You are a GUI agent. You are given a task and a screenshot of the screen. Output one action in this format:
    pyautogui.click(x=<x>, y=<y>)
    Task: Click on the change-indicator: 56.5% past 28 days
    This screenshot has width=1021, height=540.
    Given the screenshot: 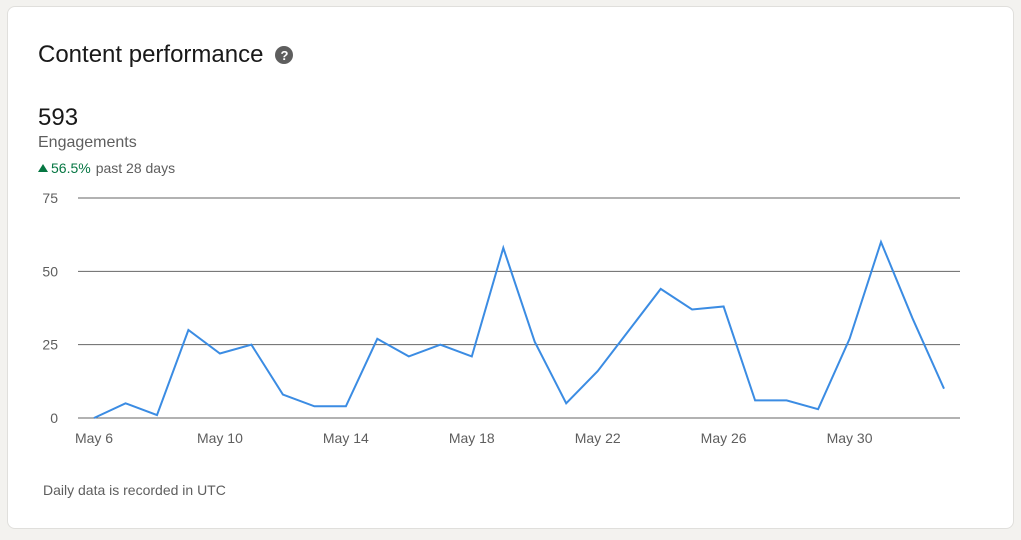 What is the action you would take?
    pyautogui.click(x=106, y=168)
    